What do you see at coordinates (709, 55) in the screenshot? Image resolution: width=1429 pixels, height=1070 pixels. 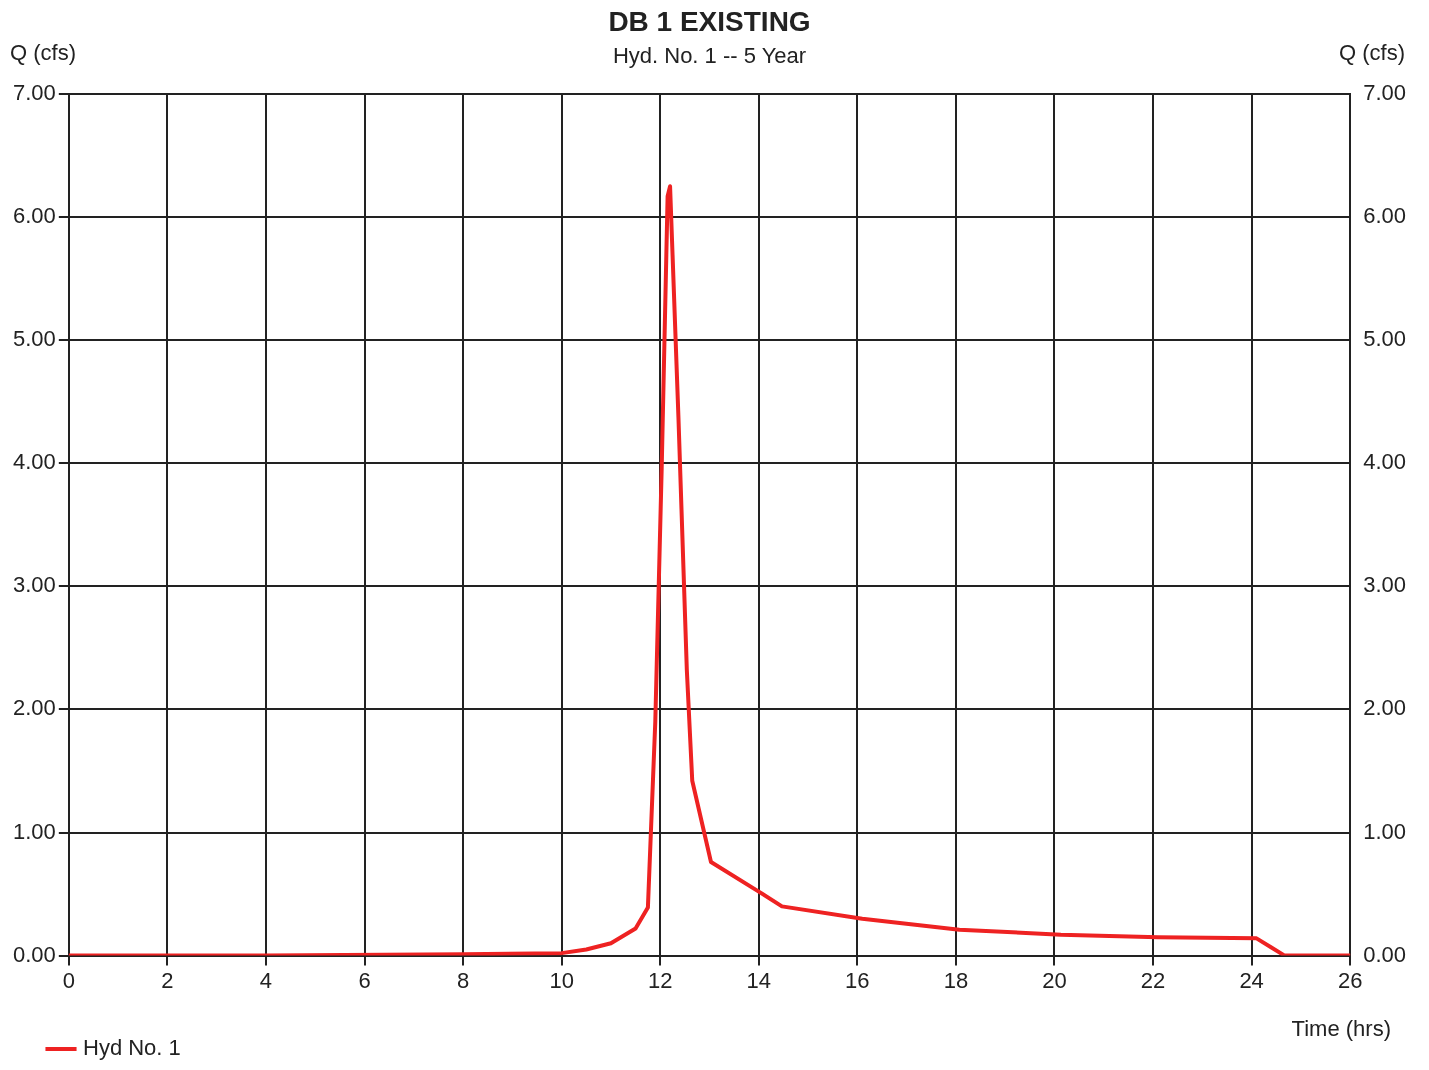 I see `chart-subtitle: Hyd. No. 1 -- 5 Year` at bounding box center [709, 55].